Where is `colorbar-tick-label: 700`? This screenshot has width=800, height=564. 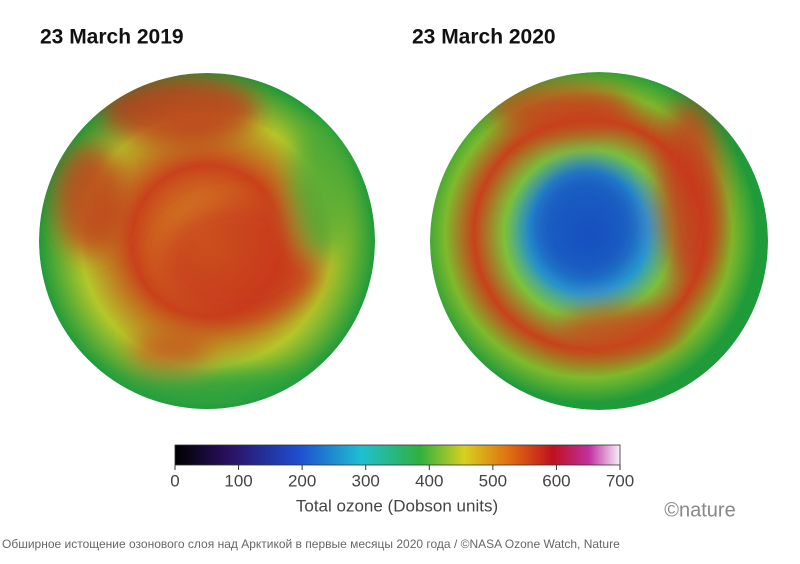 colorbar-tick-label: 700 is located at coordinates (620, 480).